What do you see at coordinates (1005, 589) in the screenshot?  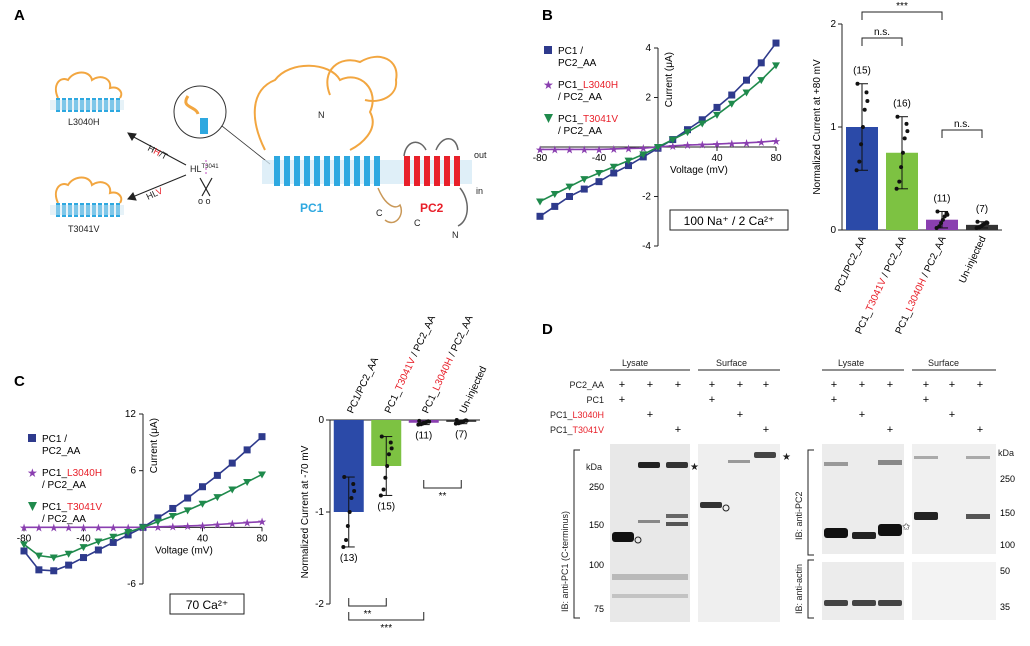 I see `d-actin-markers: 50 35` at bounding box center [1005, 589].